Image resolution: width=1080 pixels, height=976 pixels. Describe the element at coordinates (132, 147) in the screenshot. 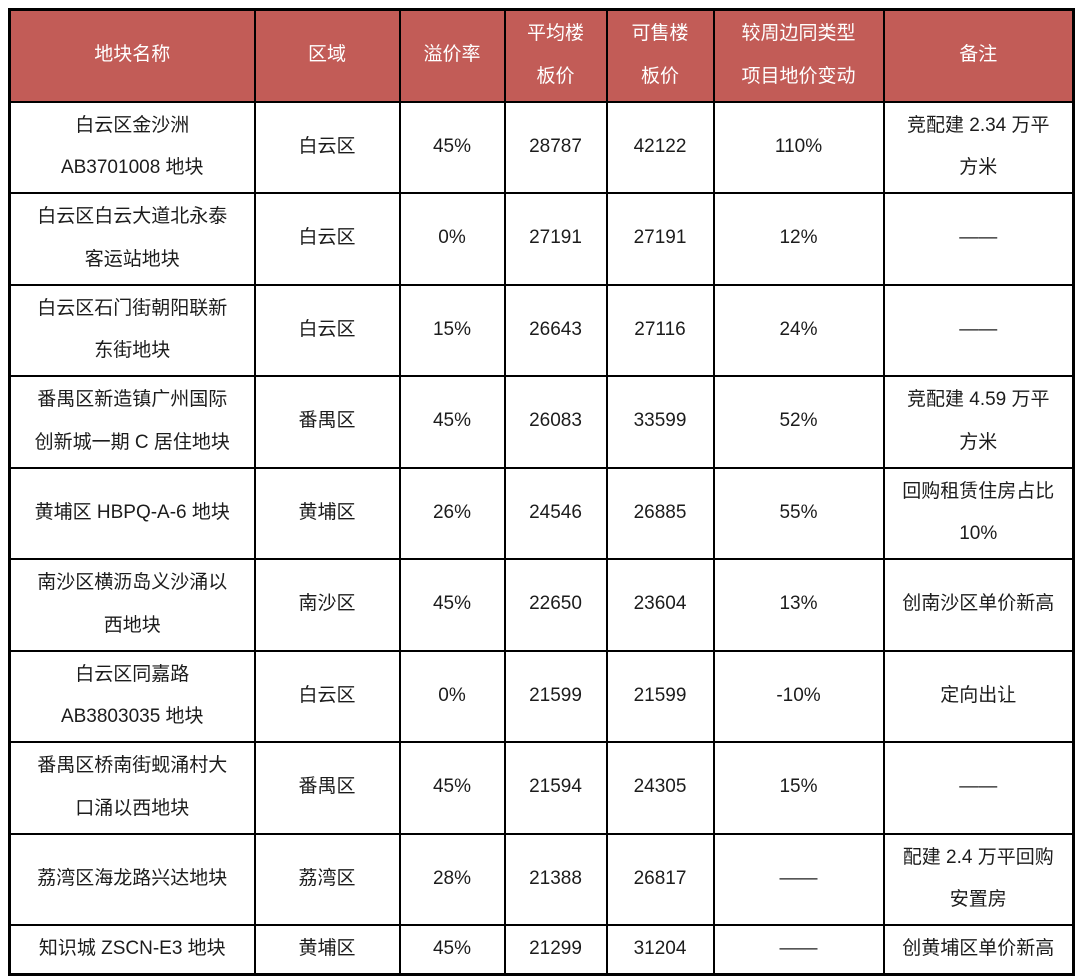

I see `cell-plot-name: 白云区金沙洲 AB3701008 地块` at that location.